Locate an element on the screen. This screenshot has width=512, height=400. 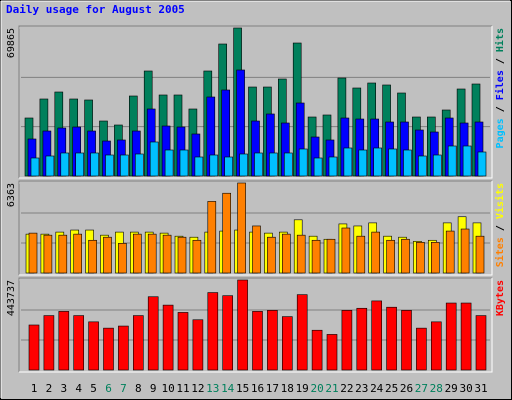
x-tick-label: 31 is located at coordinates (480, 388).